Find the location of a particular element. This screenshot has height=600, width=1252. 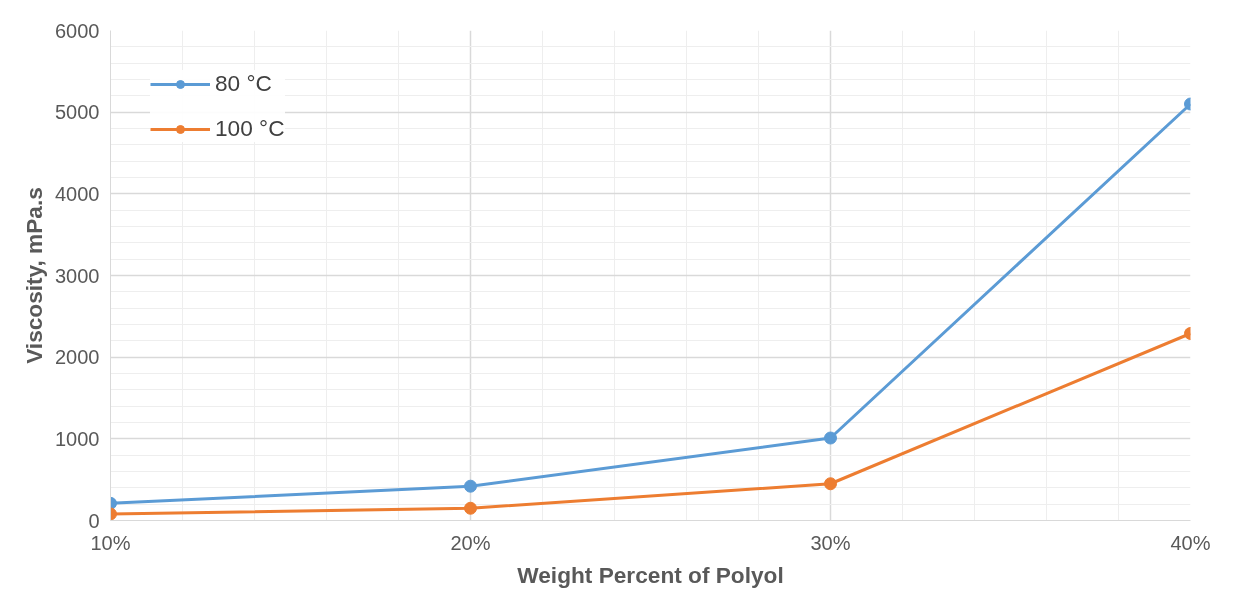

x-tick-label: 30% is located at coordinates (830, 542).